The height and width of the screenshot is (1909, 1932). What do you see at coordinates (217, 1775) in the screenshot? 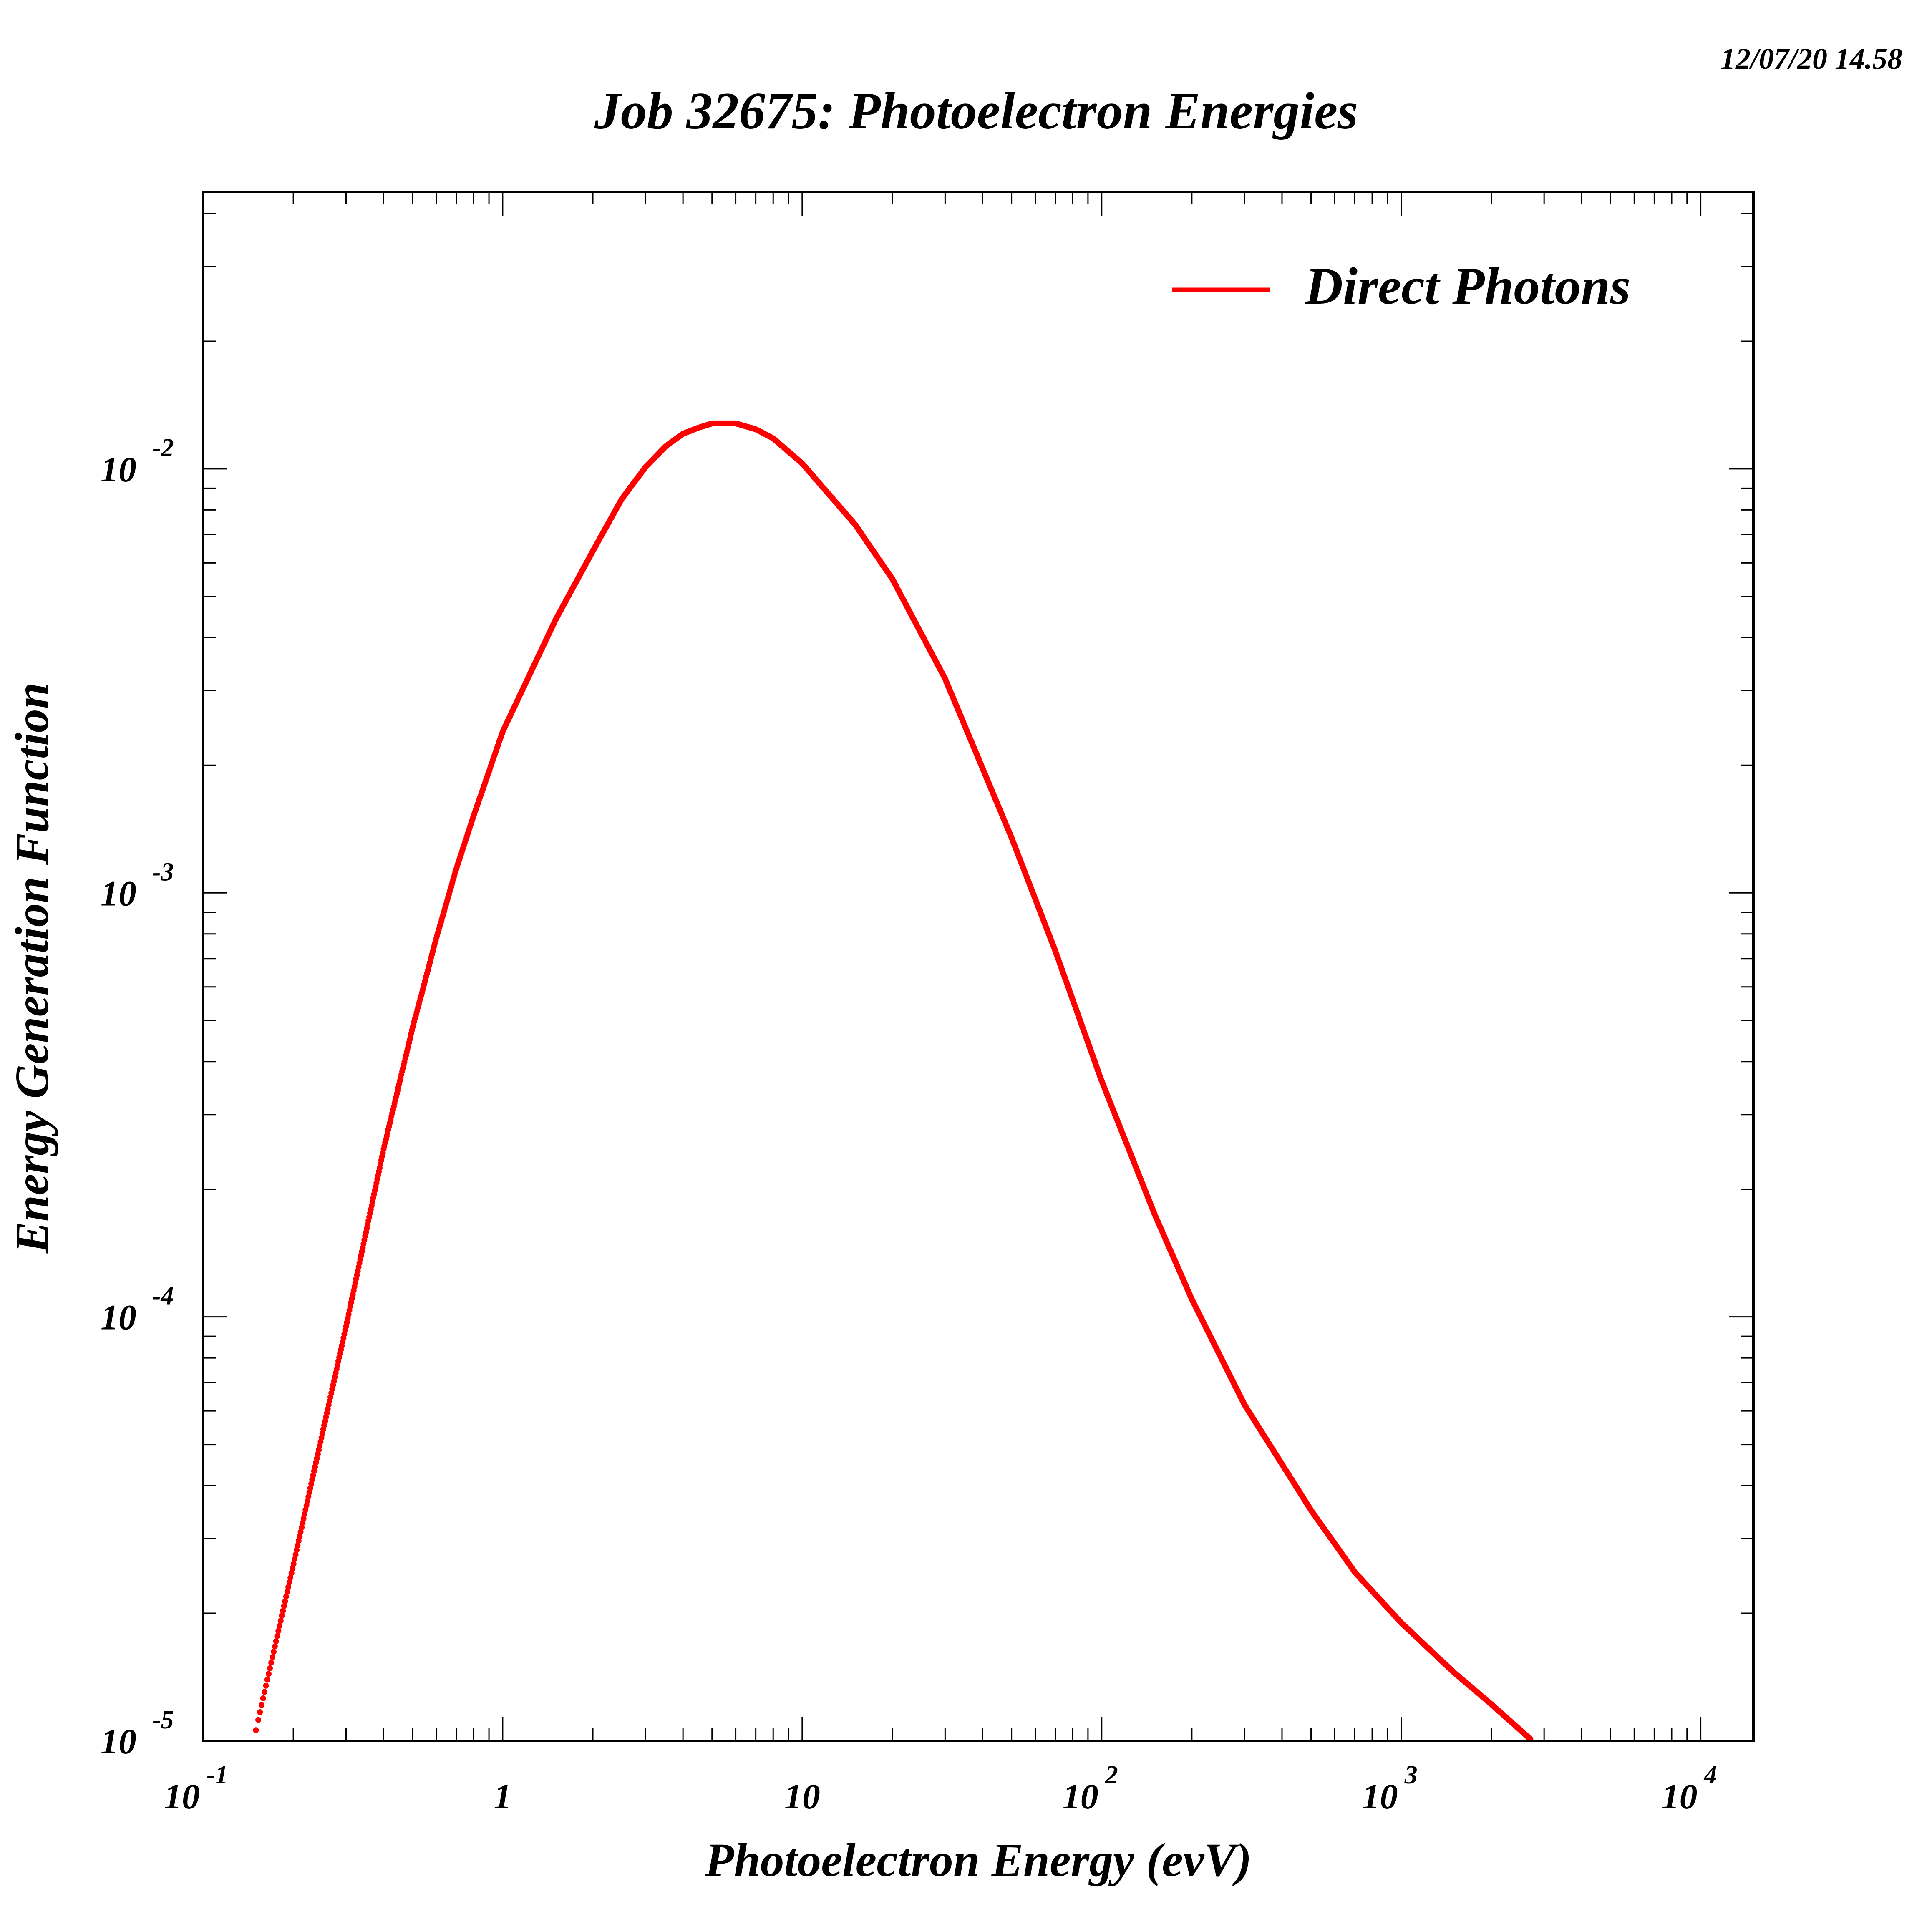
I see `x-tick-label-exponent: -1` at bounding box center [217, 1775].